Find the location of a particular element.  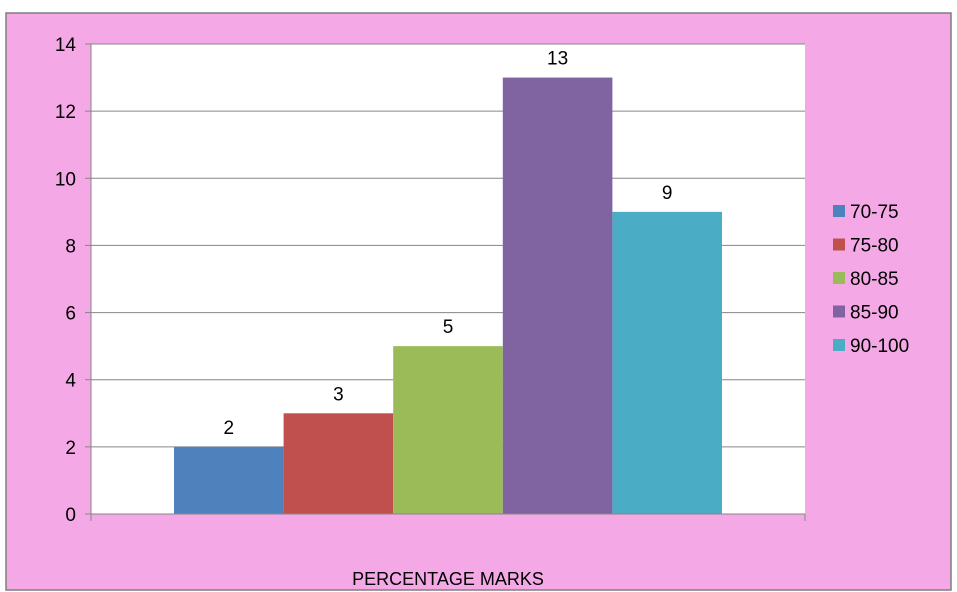

legend-label-75-80: 75-80 is located at coordinates (874, 246).